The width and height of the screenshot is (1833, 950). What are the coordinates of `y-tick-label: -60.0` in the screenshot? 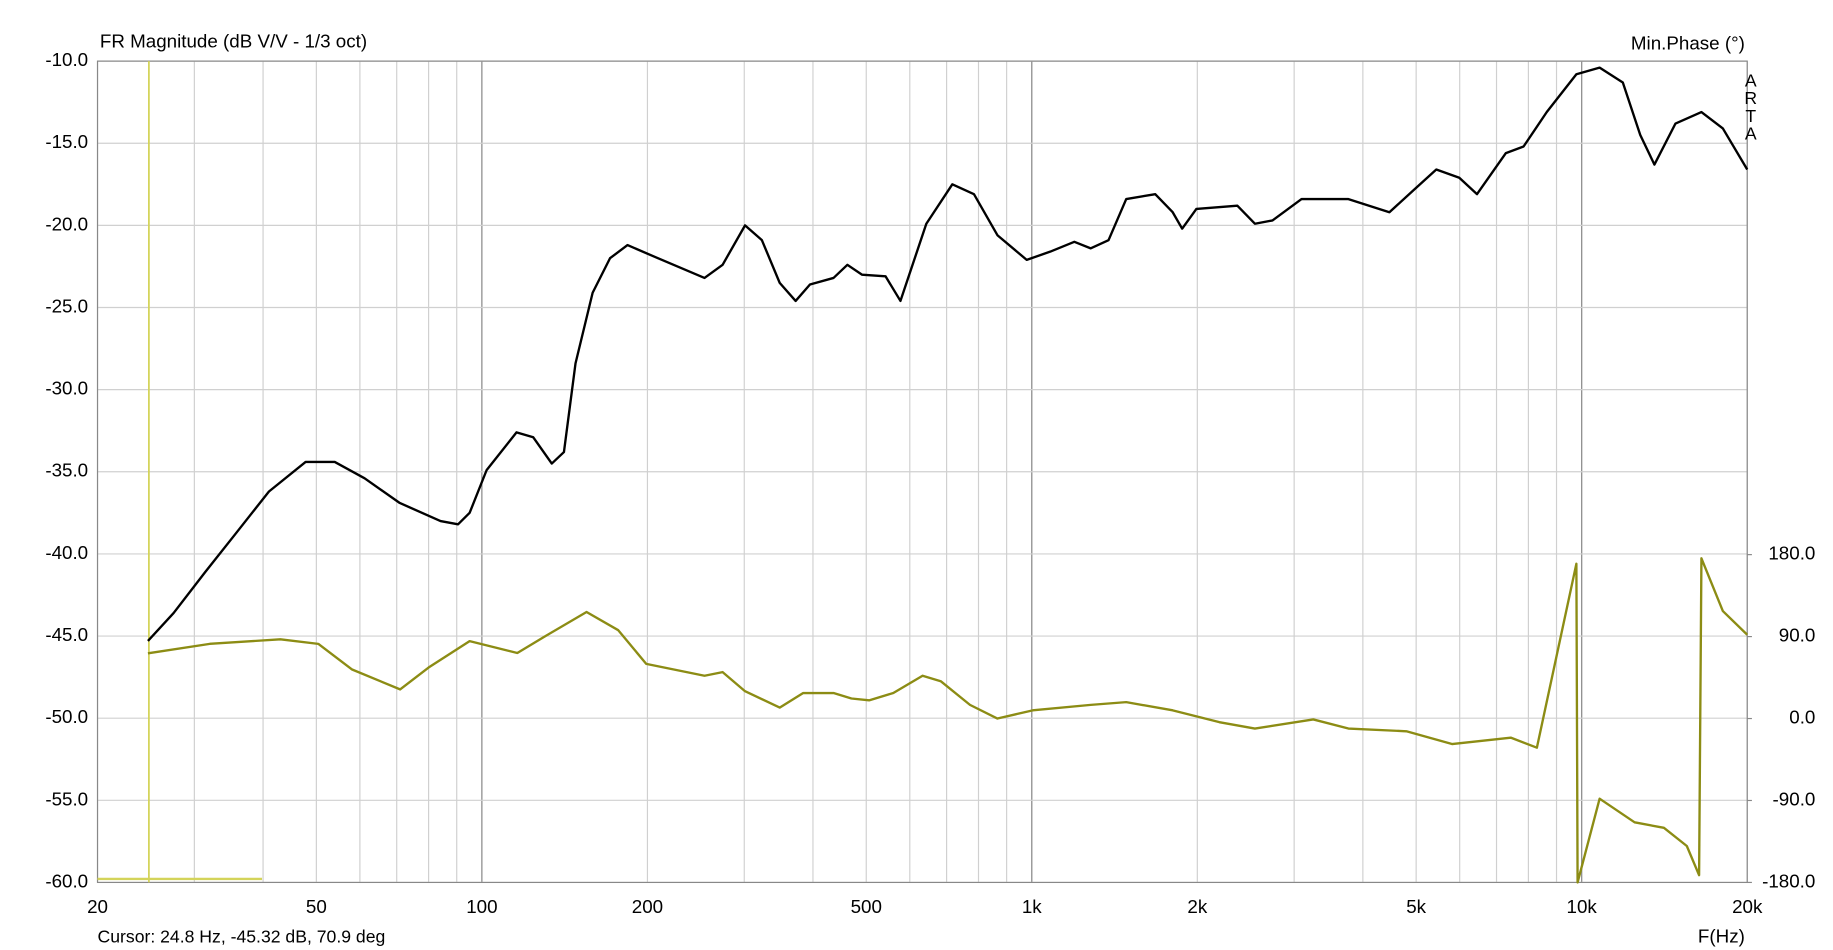 It's located at (66, 880).